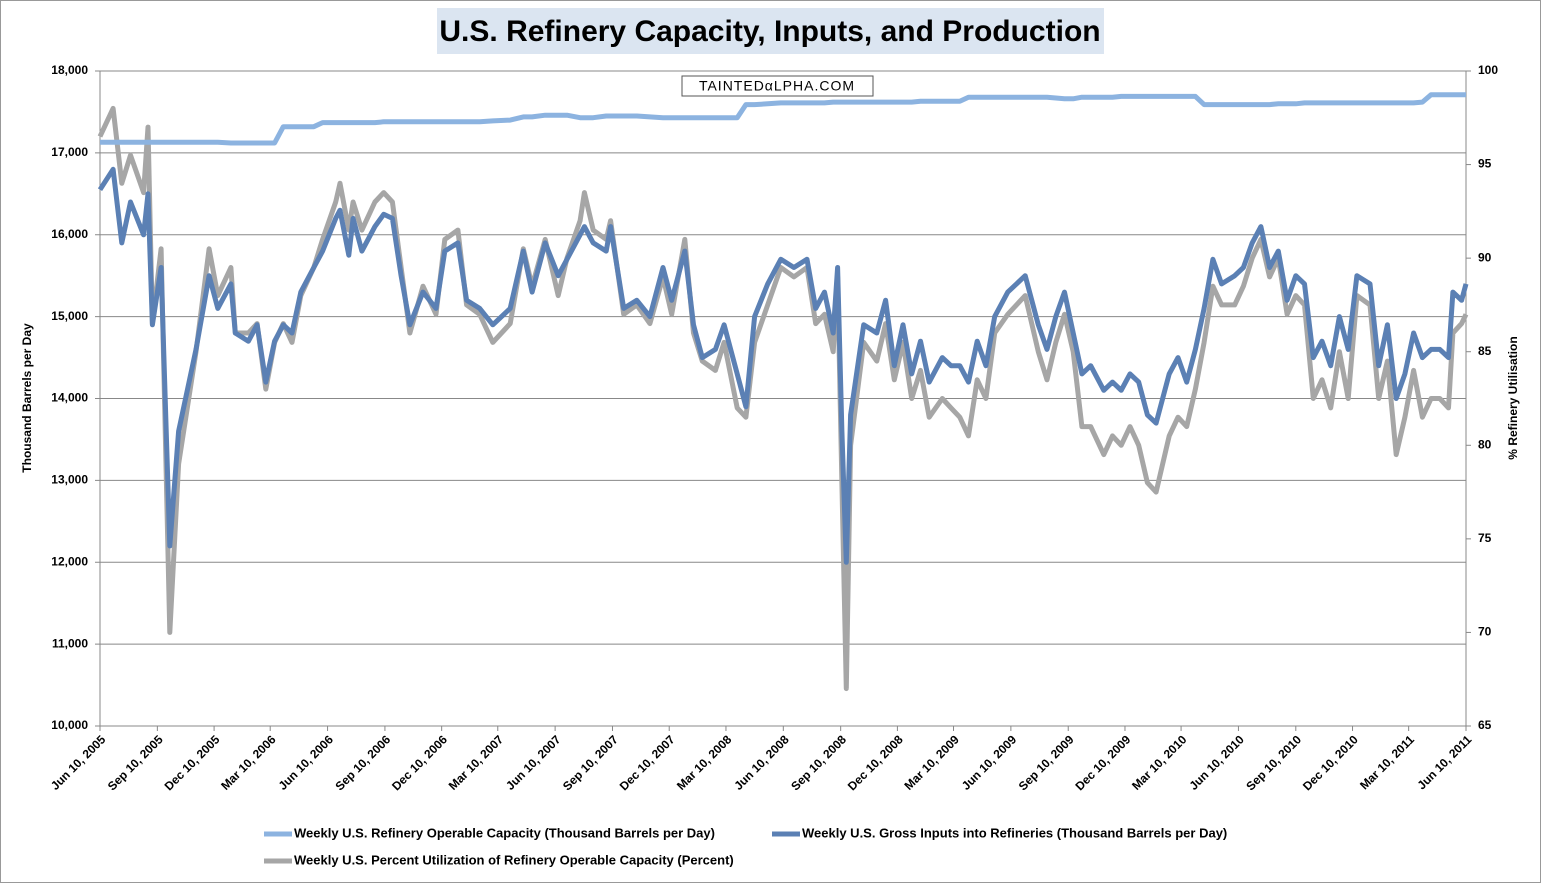 The image size is (1541, 883). Describe the element at coordinates (1485, 164) in the screenshot. I see `y2-tick-label: 95` at that location.